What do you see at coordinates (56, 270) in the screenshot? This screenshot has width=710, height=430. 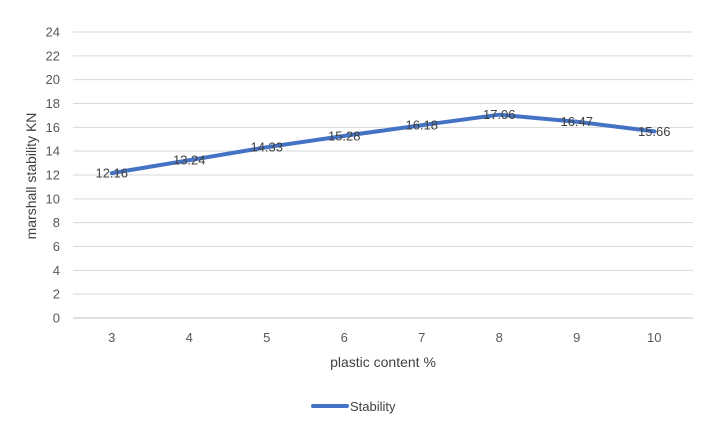 I see `y-tick-label: 4` at bounding box center [56, 270].